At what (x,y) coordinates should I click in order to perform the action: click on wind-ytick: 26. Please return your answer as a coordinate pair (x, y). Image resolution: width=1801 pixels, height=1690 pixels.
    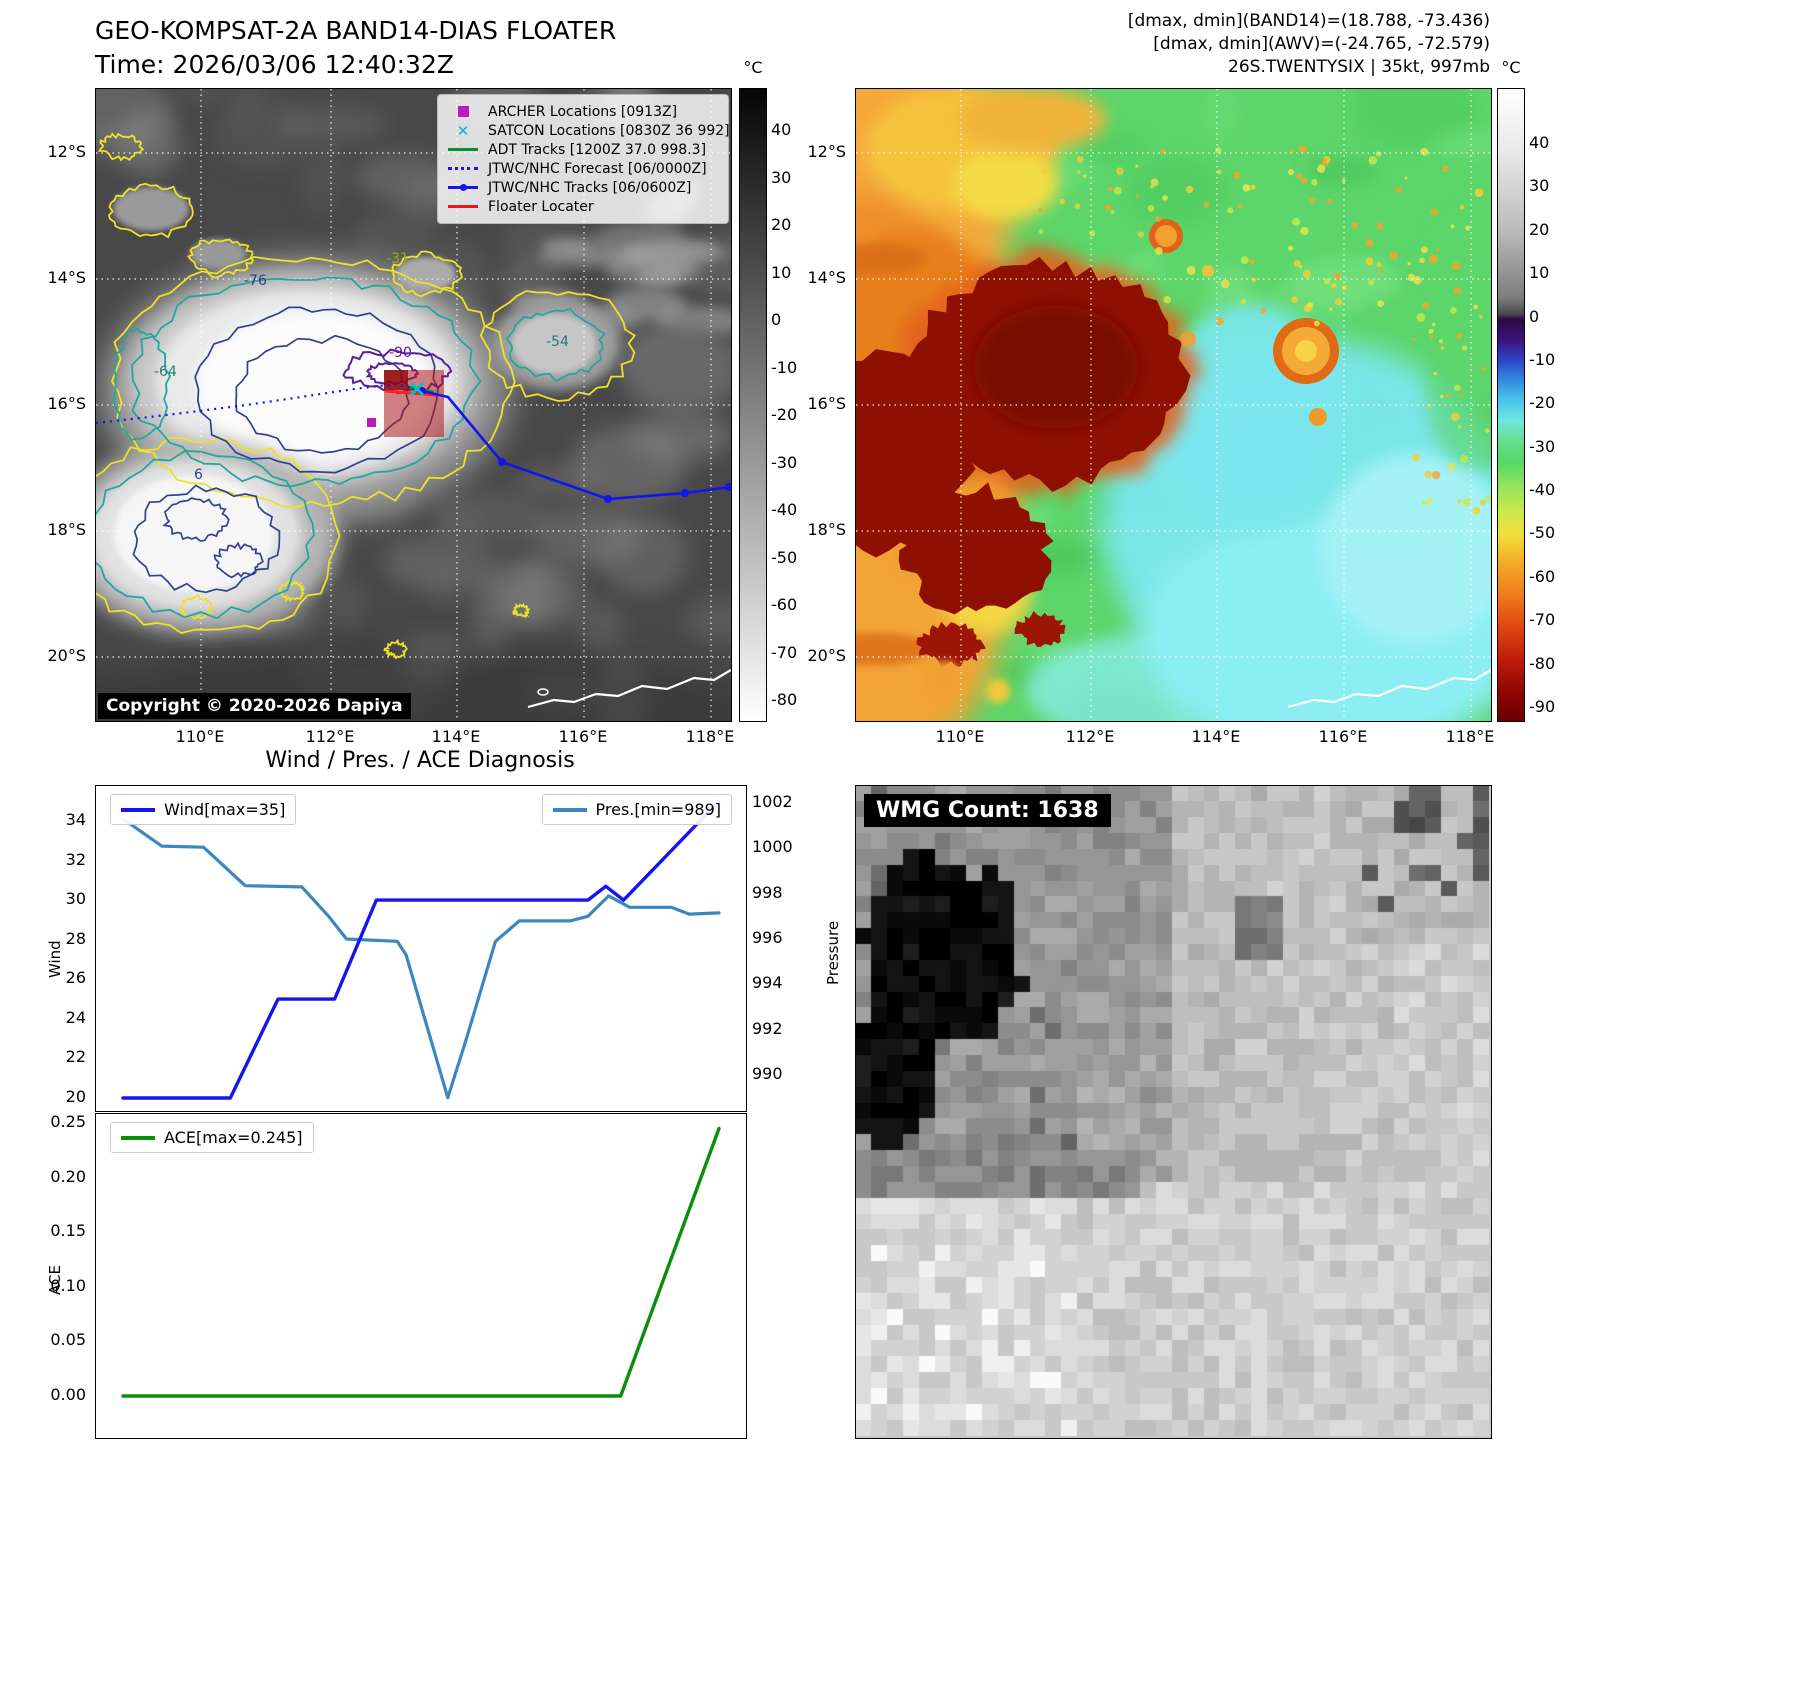
    Looking at the image, I should click on (75, 978).